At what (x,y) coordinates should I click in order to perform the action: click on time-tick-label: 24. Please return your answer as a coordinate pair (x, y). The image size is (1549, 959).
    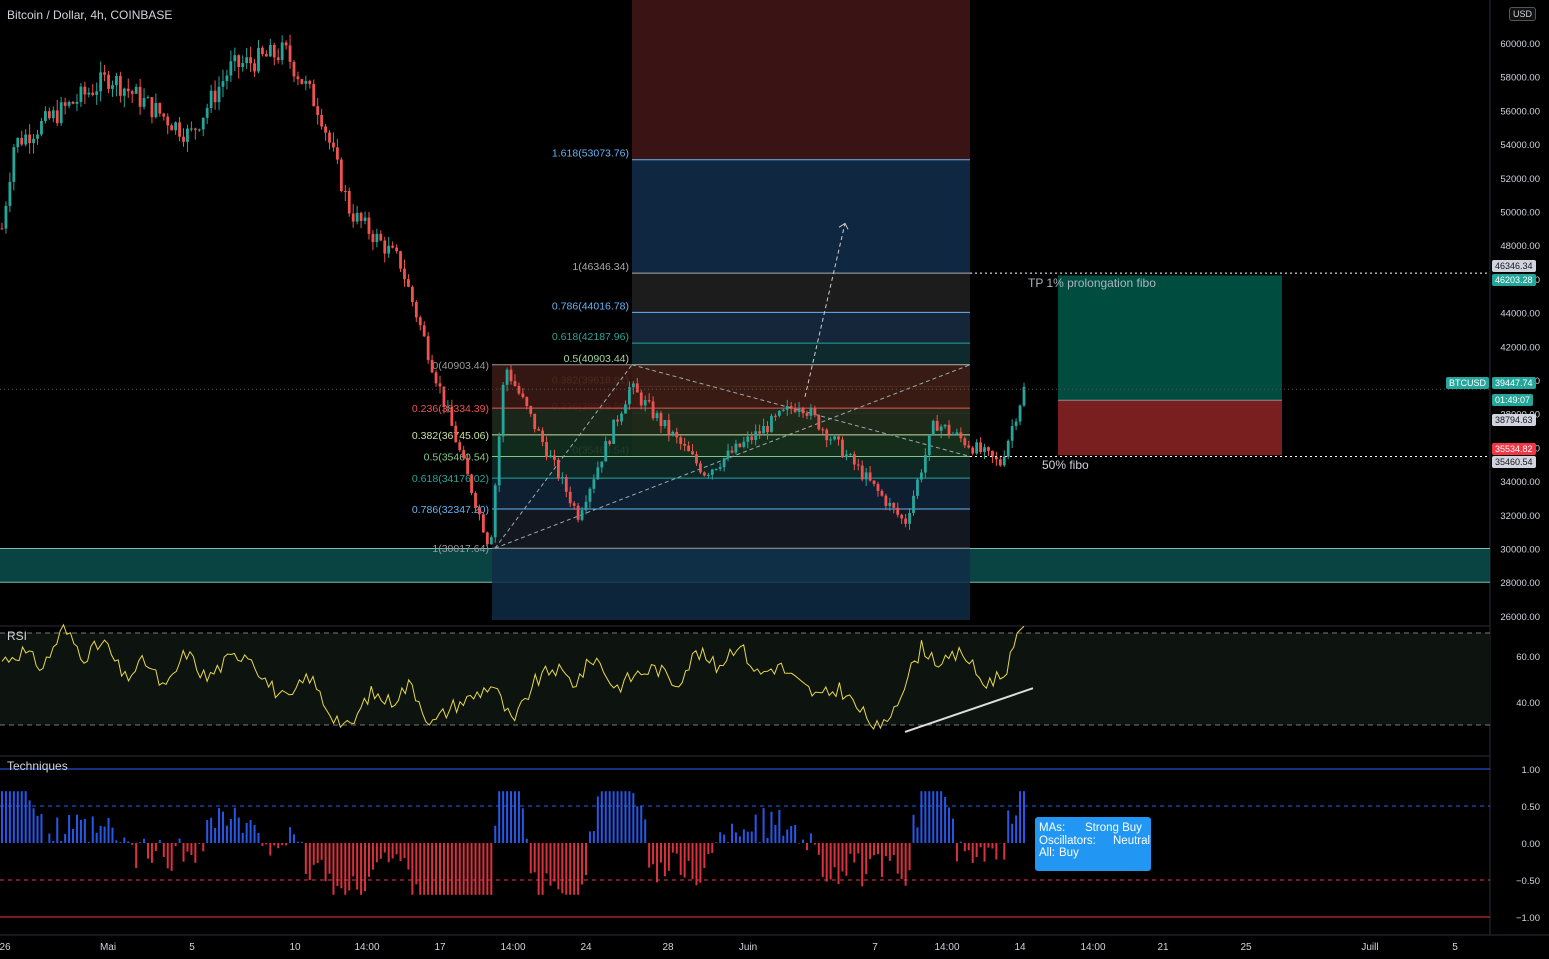
    Looking at the image, I should click on (586, 947).